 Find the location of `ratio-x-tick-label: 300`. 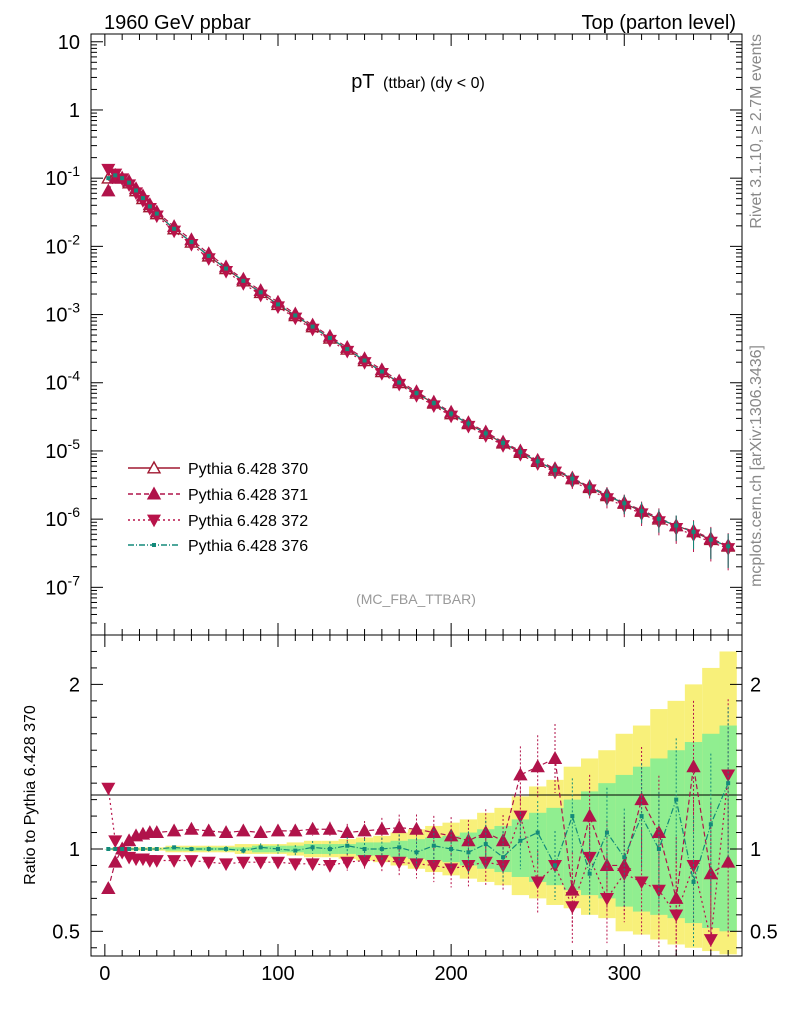

ratio-x-tick-label: 300 is located at coordinates (624, 974).